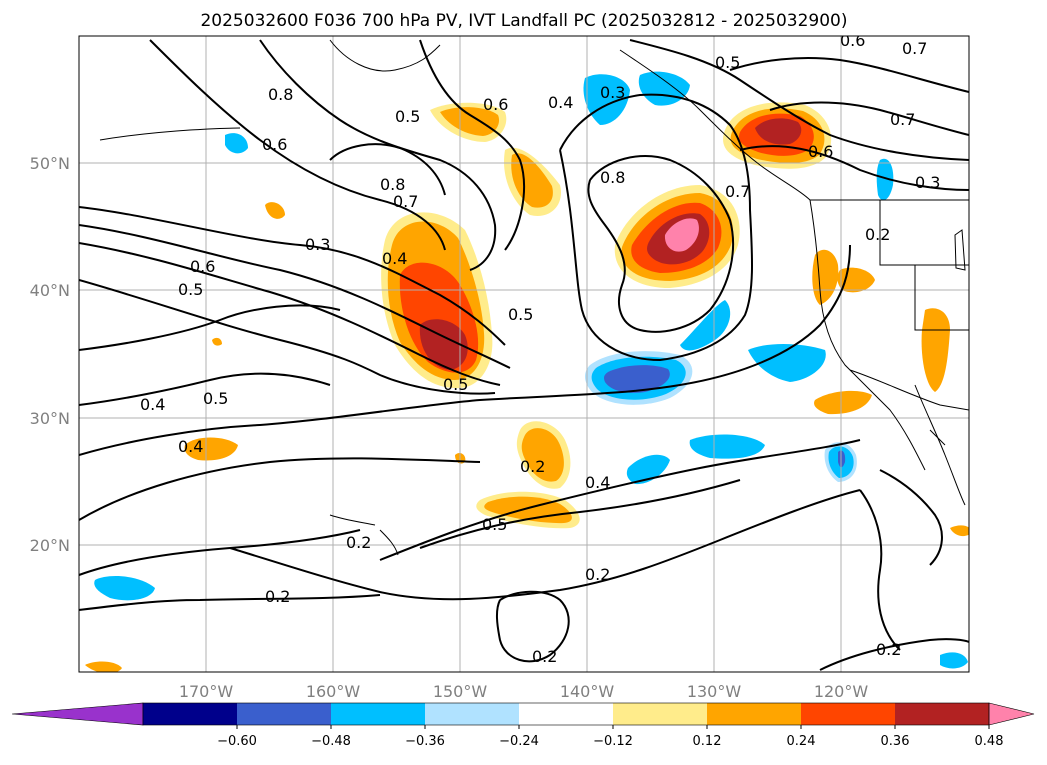  I want to click on colorbar-tick-label: 0.48, so click(989, 741).